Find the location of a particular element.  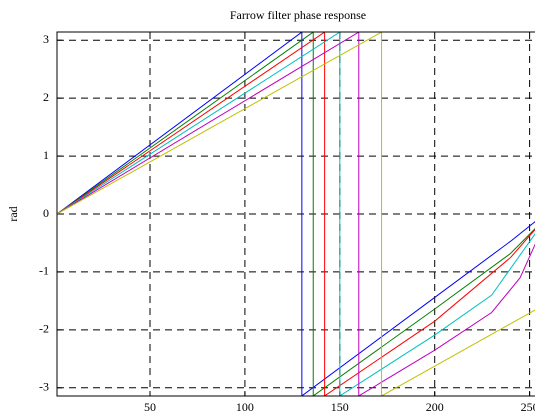

x-tick-label: 250 is located at coordinates (528, 407).